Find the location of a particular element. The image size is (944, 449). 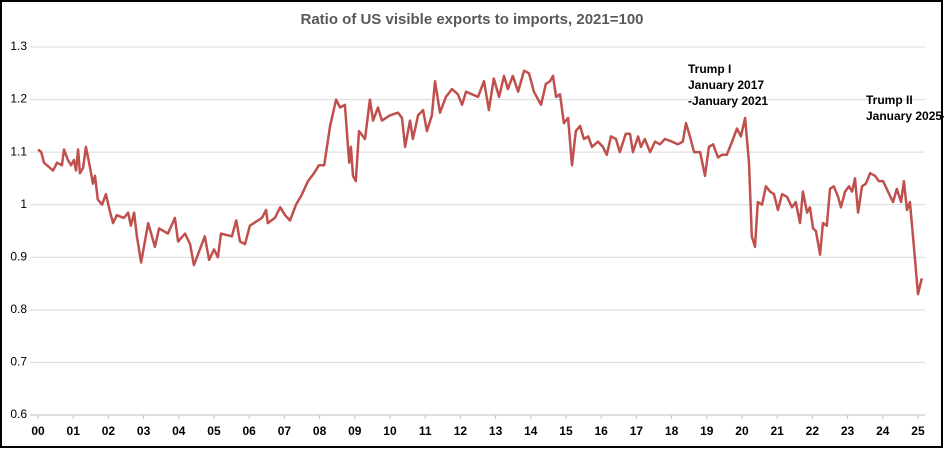

x-tick-label: 00 is located at coordinates (38, 431).